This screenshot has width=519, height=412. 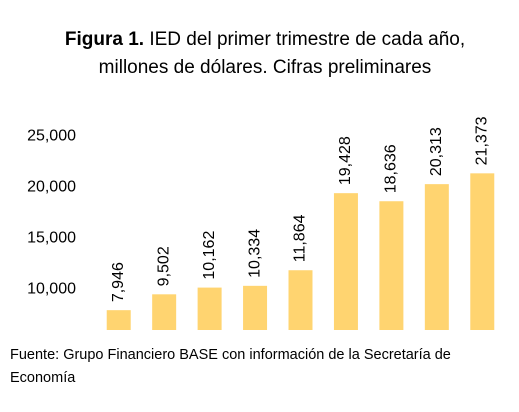 What do you see at coordinates (391, 168) in the screenshot?
I see `data-label: 18,636` at bounding box center [391, 168].